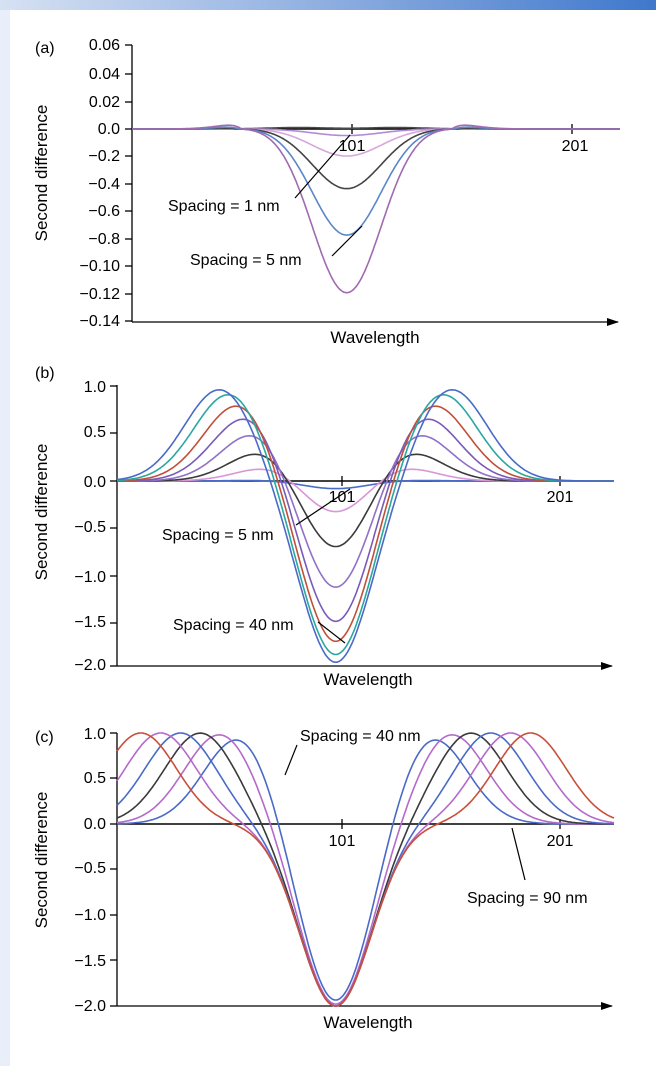  Describe the element at coordinates (233, 625) in the screenshot. I see `panel-b-annotation: Spacing = 40 nm` at that location.